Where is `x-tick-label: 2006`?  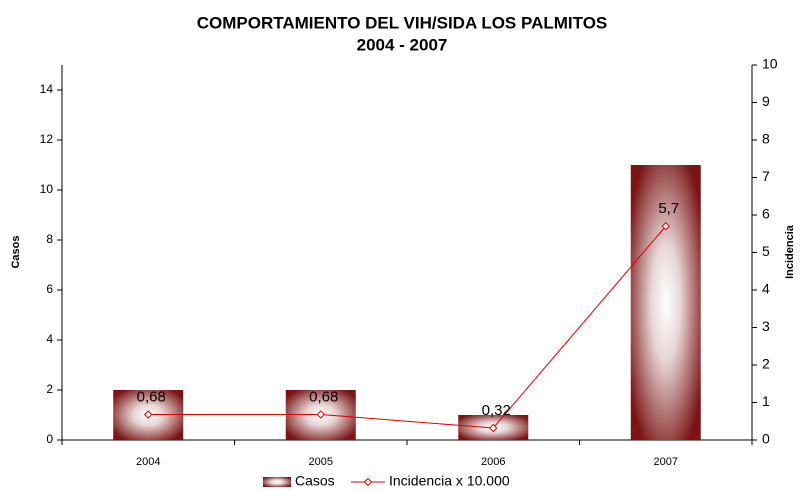
x-tick-label: 2006 is located at coordinates (493, 462).